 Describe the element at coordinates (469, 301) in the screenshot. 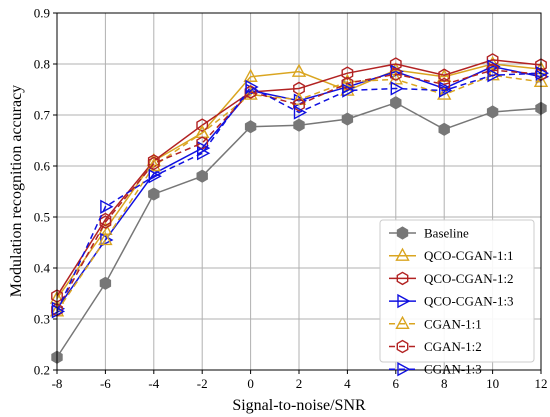

I see `legend-label: QCO-CGAN-1:3` at that location.